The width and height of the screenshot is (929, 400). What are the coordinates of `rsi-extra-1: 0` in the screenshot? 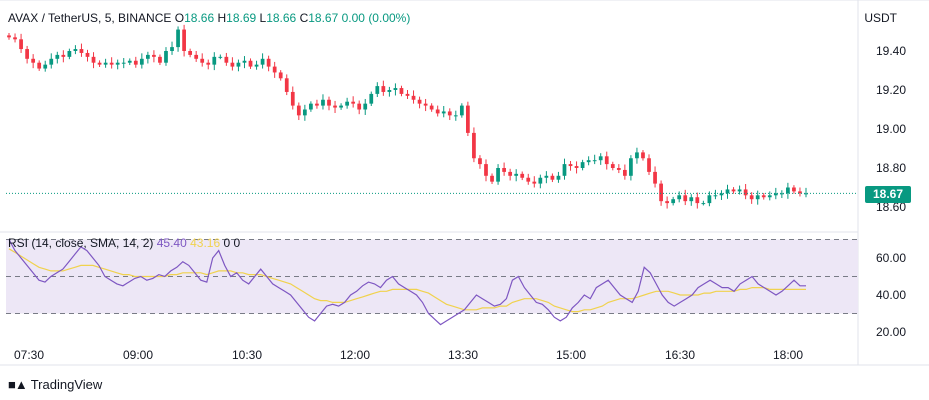 It's located at (227, 243).